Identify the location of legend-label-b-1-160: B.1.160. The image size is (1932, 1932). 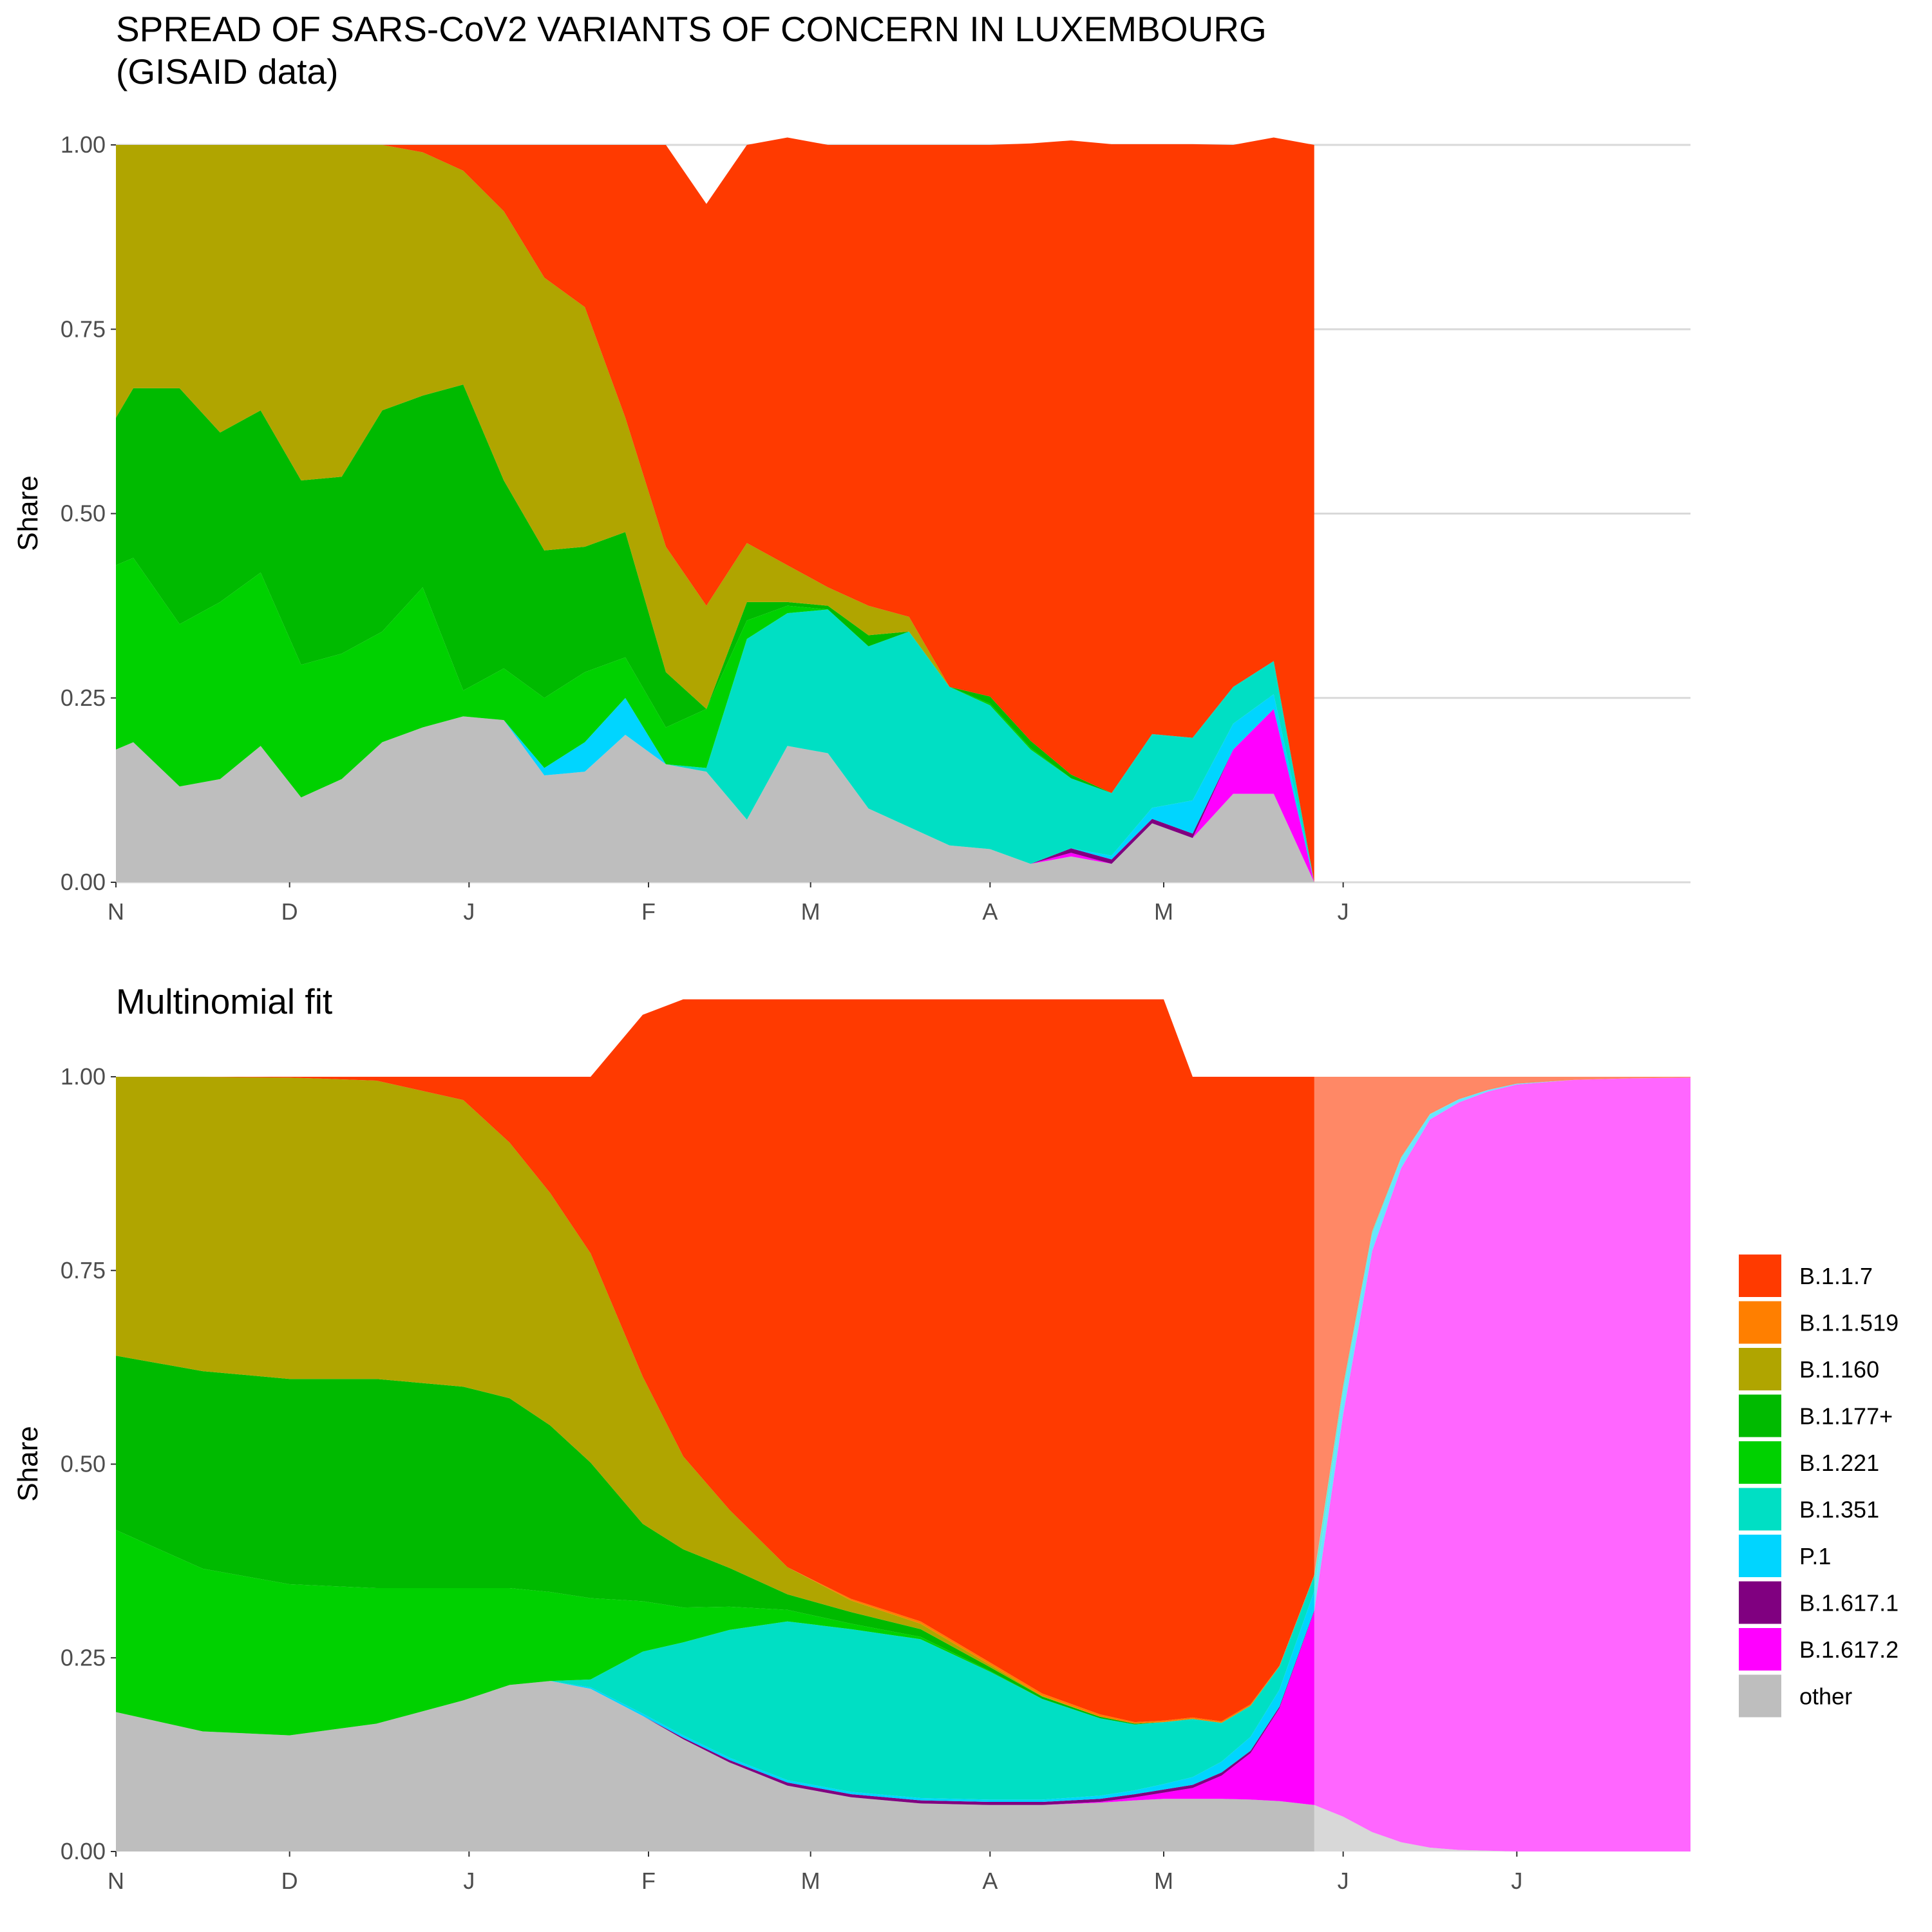
(1839, 1370).